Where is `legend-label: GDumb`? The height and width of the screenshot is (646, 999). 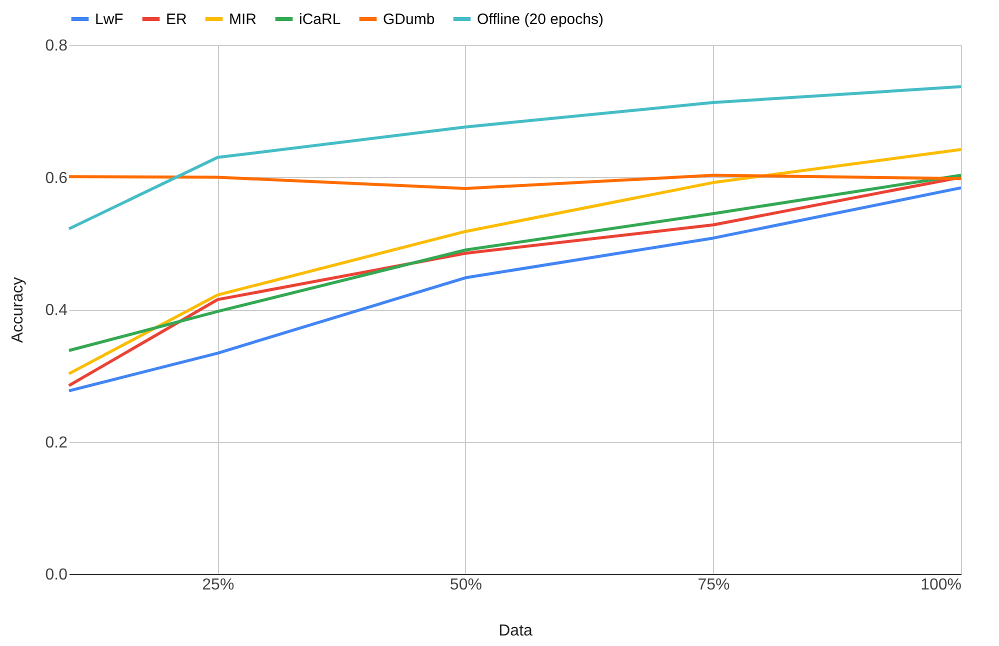
legend-label: GDumb is located at coordinates (409, 19).